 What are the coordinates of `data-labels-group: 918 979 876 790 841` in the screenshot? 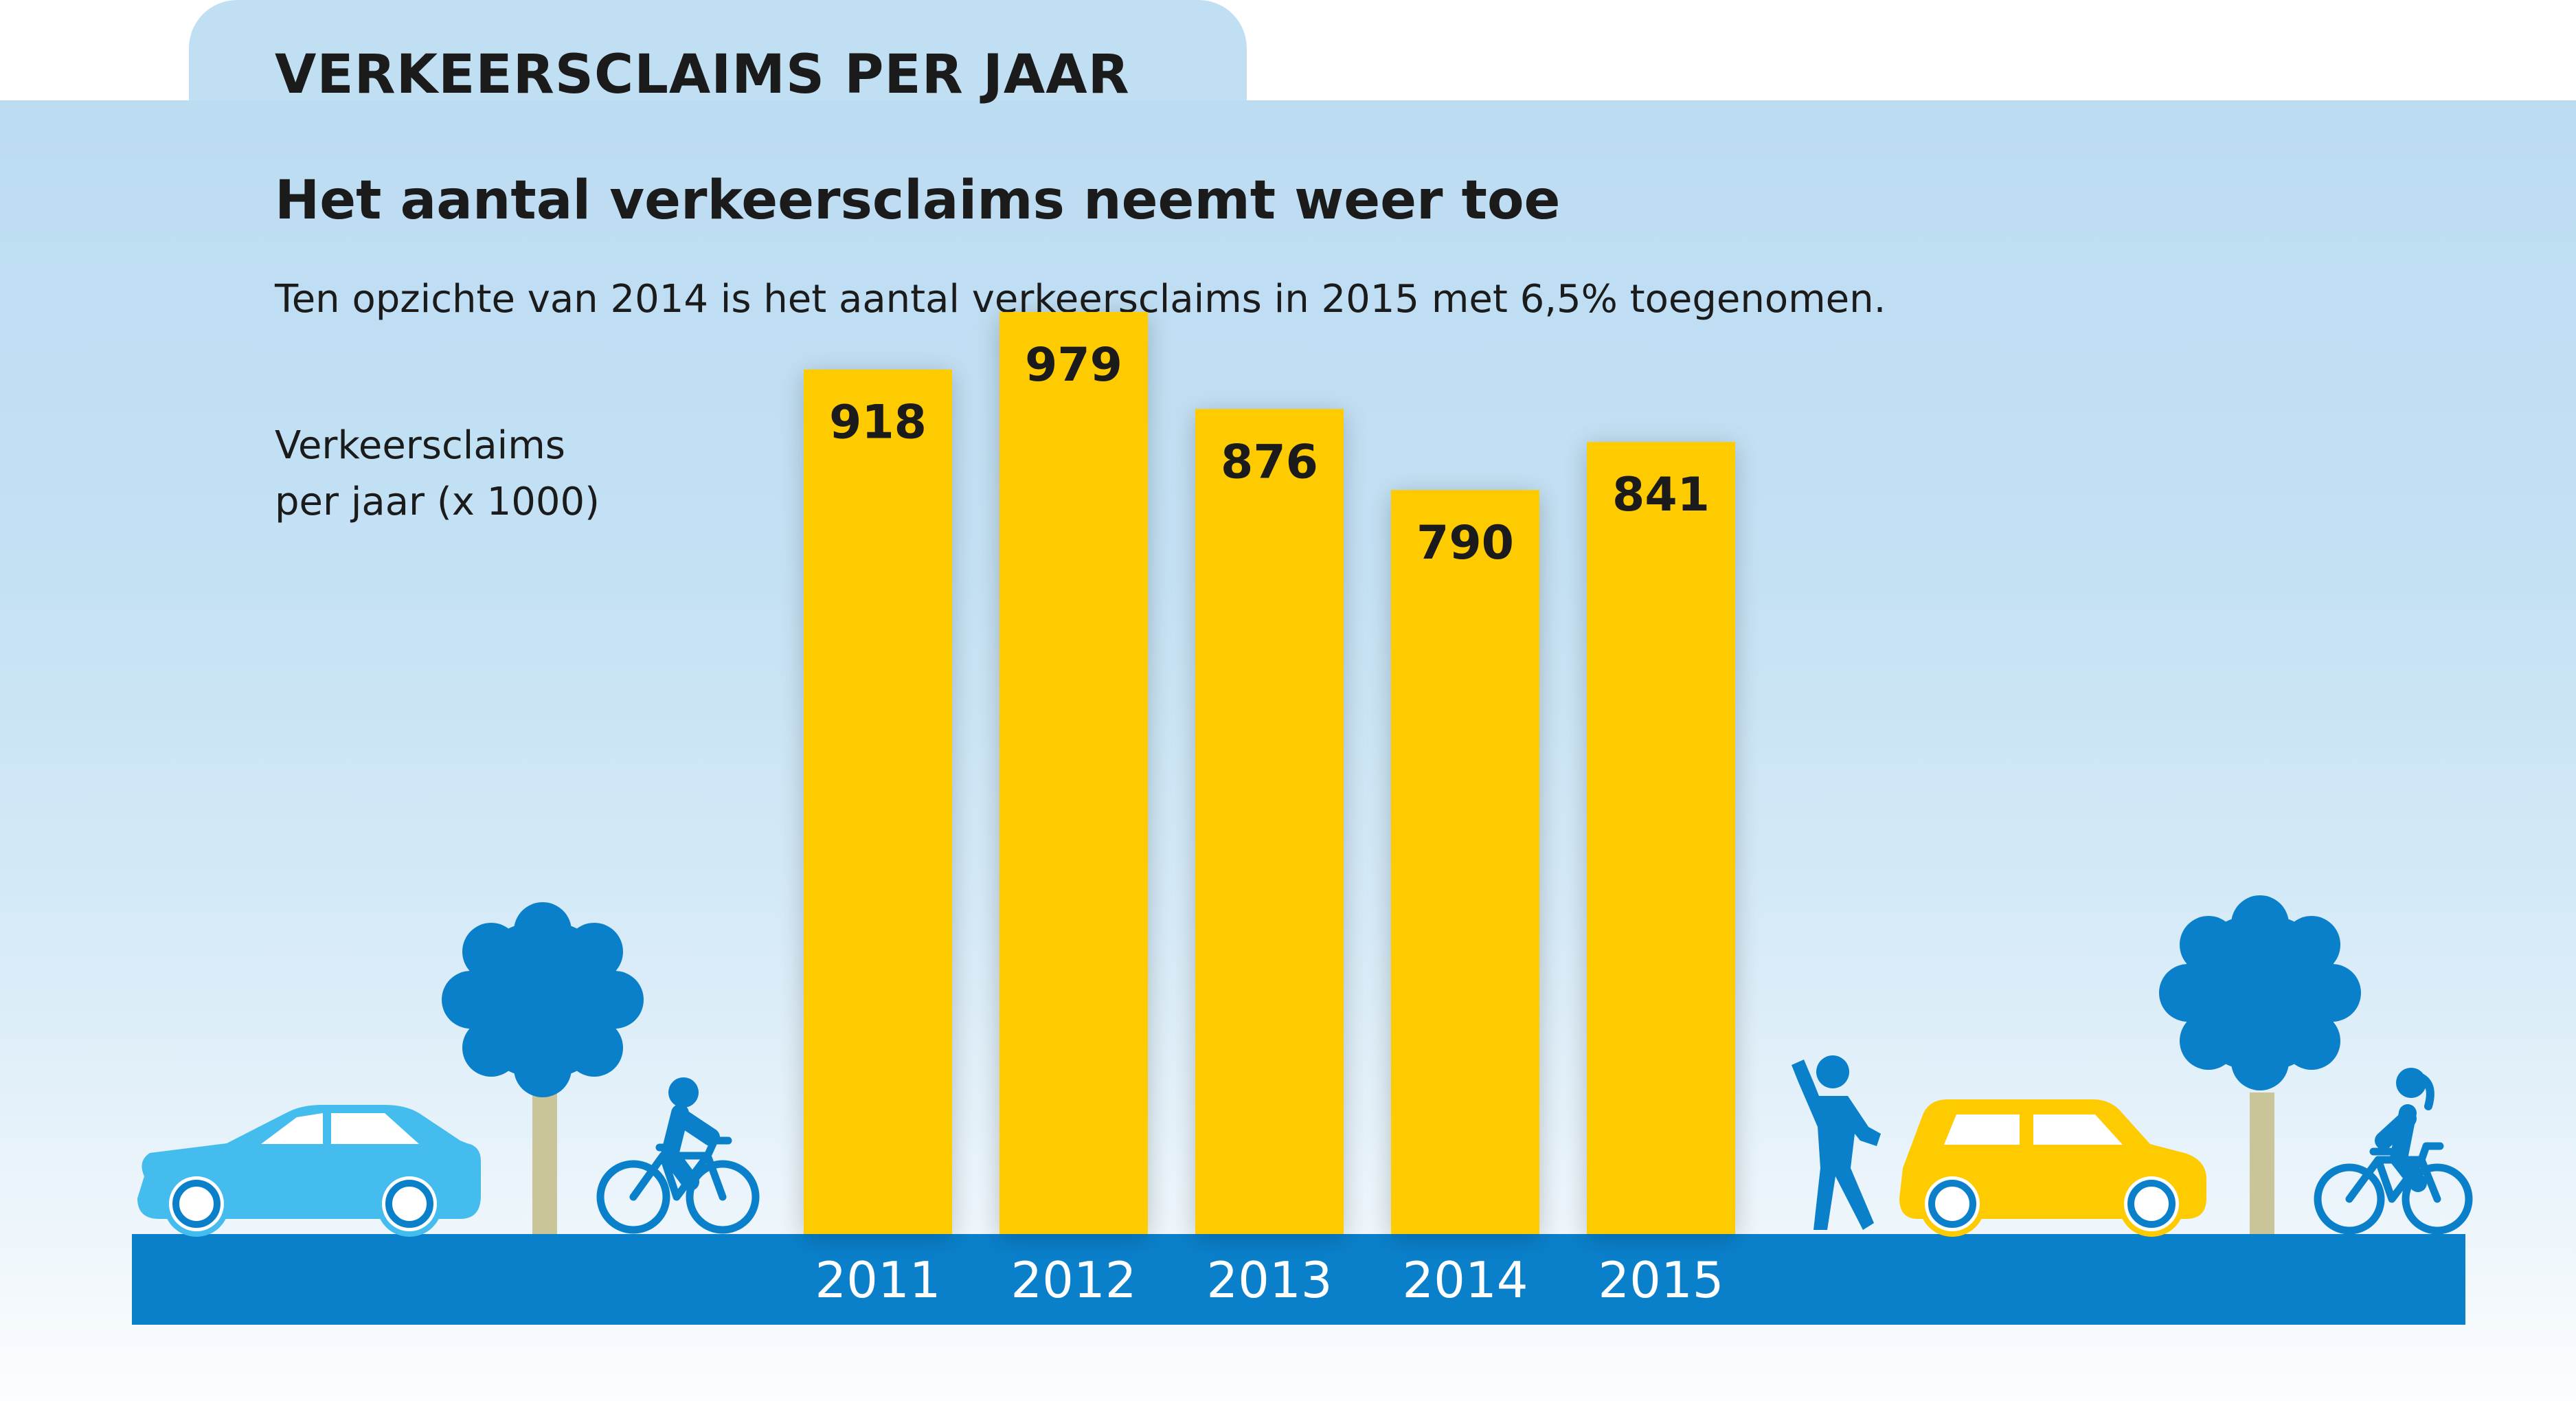 It's located at (1269, 454).